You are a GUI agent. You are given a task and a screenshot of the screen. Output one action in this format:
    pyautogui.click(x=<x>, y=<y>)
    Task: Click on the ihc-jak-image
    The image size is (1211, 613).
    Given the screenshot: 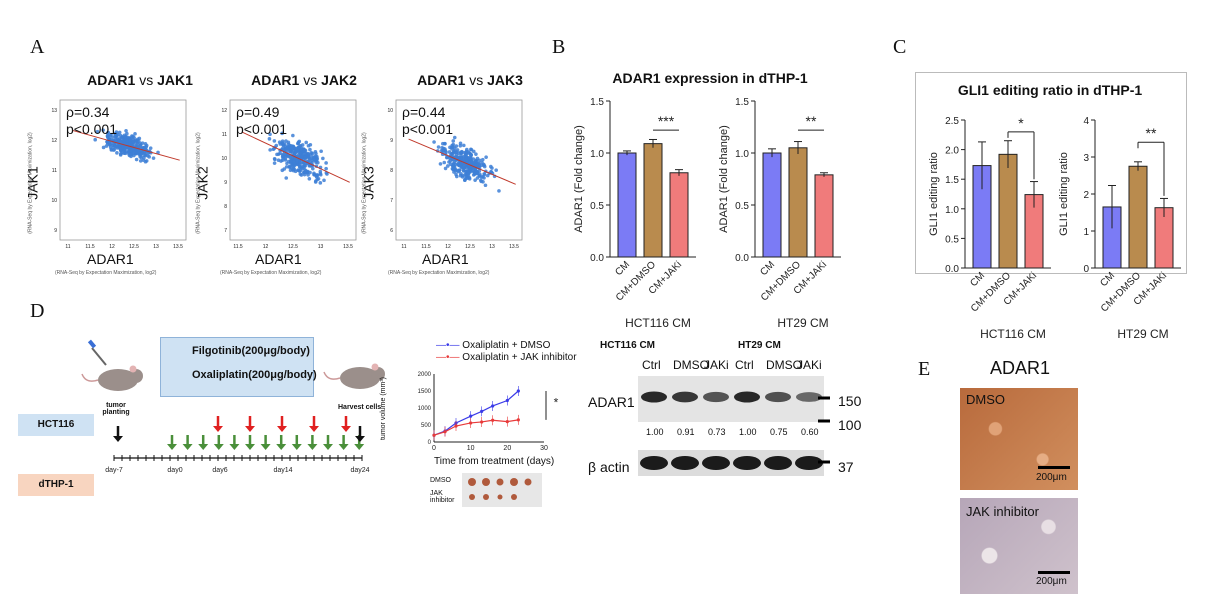 What is the action you would take?
    pyautogui.click(x=1019, y=546)
    